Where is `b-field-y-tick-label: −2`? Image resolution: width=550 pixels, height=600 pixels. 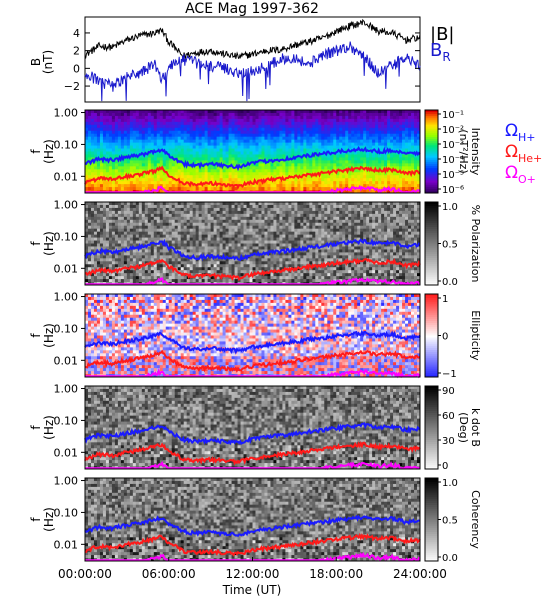 b-field-y-tick-label: −2 is located at coordinates (72, 86).